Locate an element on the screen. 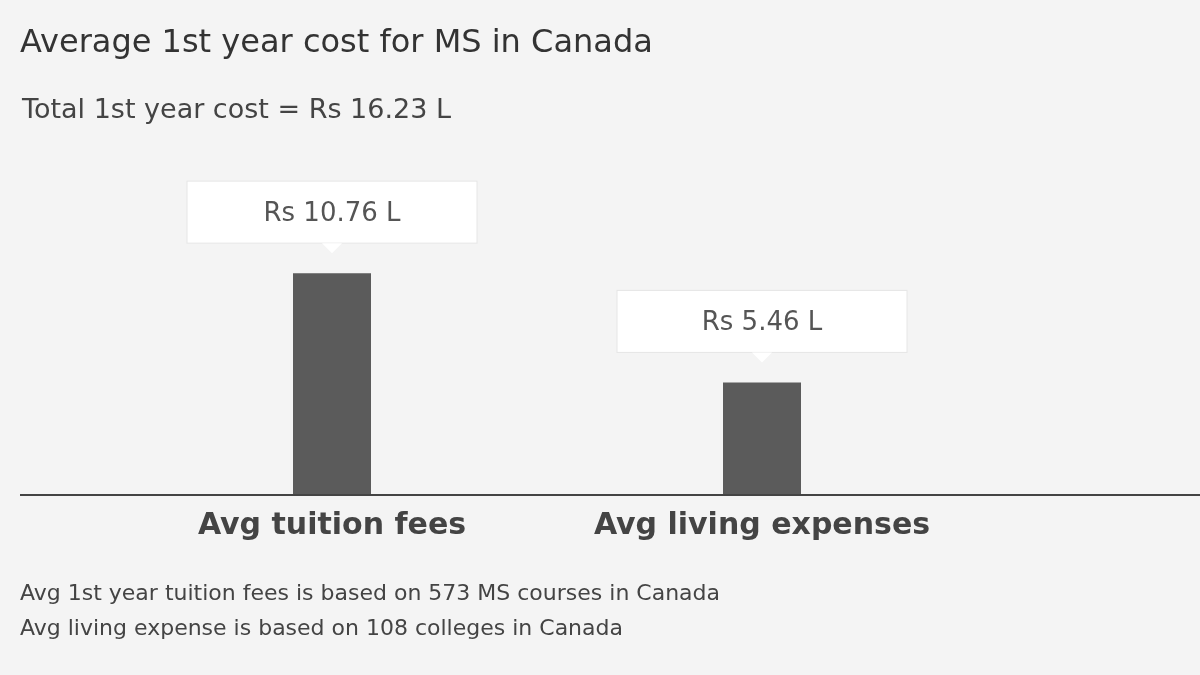 The image size is (1200, 675). chart-subtitle: Total 1st year cost = Rs 16.23 L is located at coordinates (237, 108).